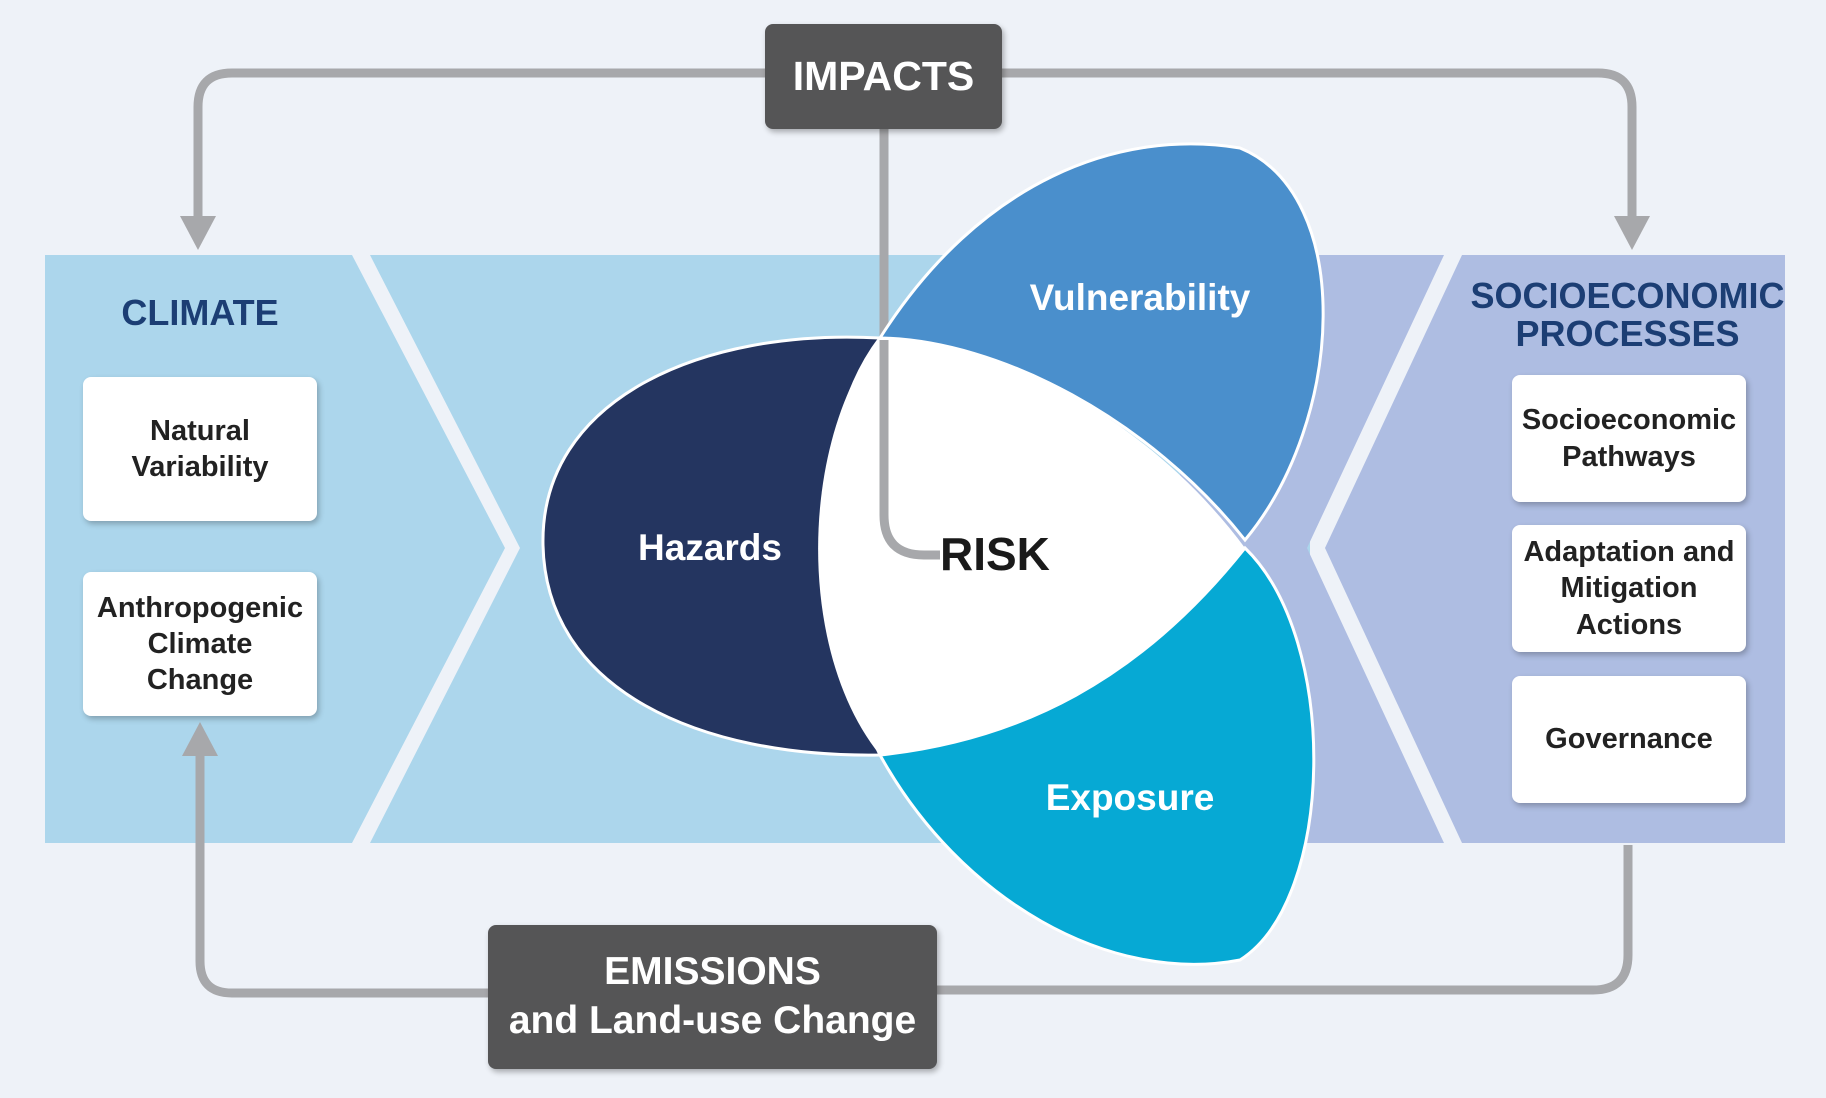 The height and width of the screenshot is (1098, 1826). What do you see at coordinates (200, 312) in the screenshot?
I see `climate-title: CLIMATE` at bounding box center [200, 312].